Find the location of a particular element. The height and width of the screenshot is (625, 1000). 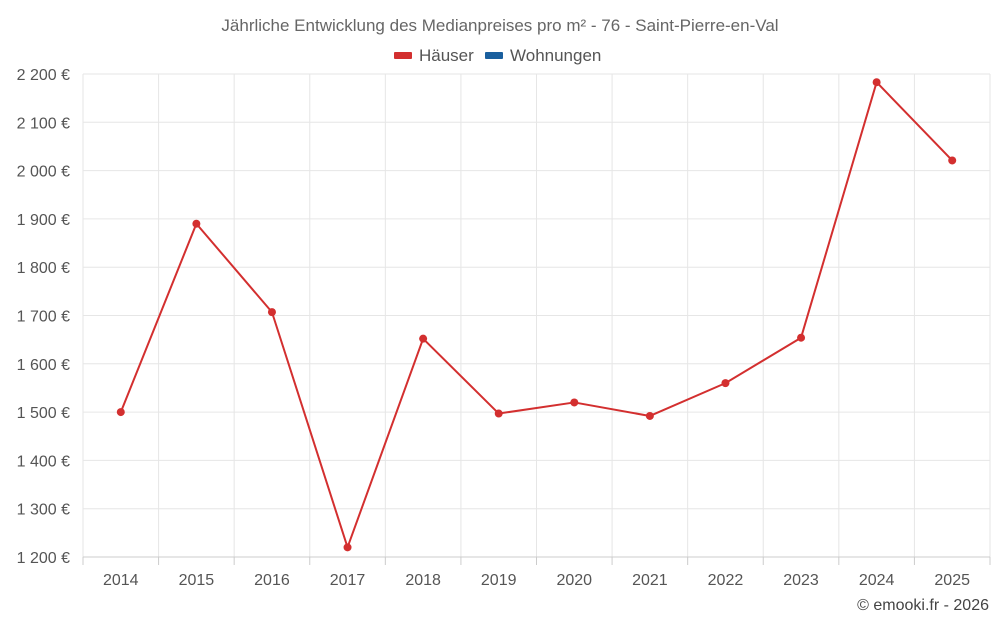

x-tick-label: 2015 is located at coordinates (197, 580).